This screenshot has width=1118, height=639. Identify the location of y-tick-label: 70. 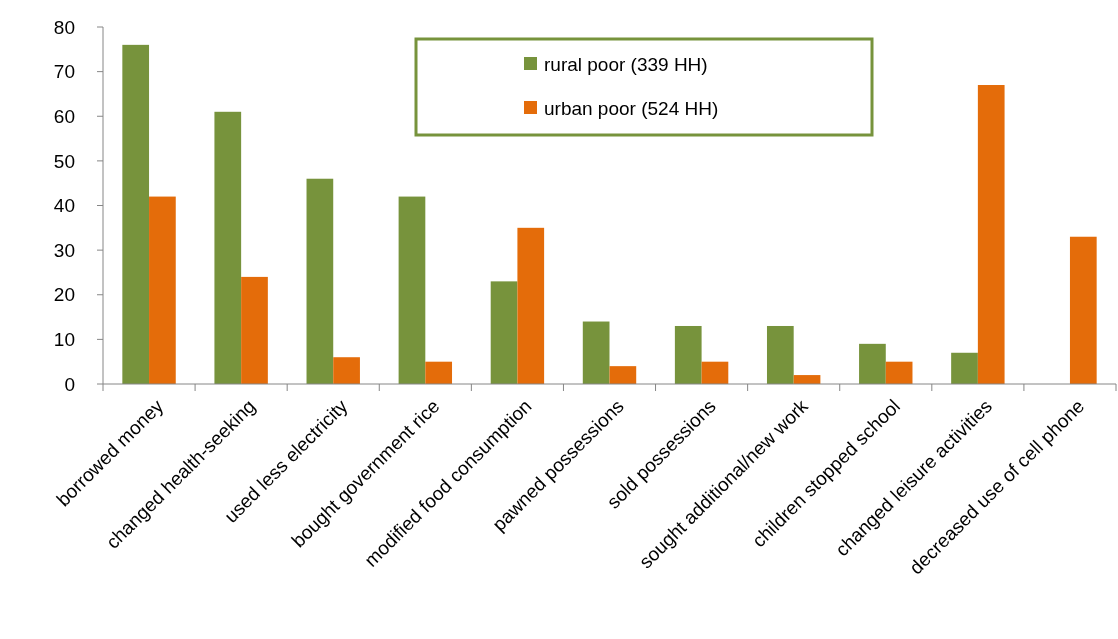
(64, 72).